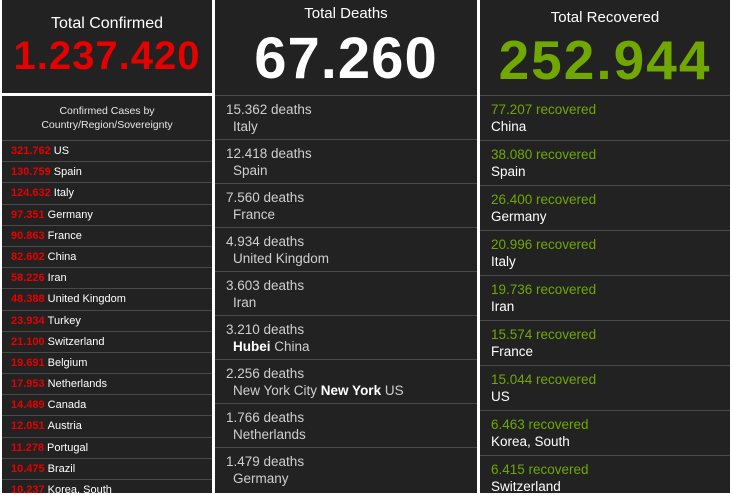 This screenshot has width=732, height=495. I want to click on location: Spain, so click(351, 170).